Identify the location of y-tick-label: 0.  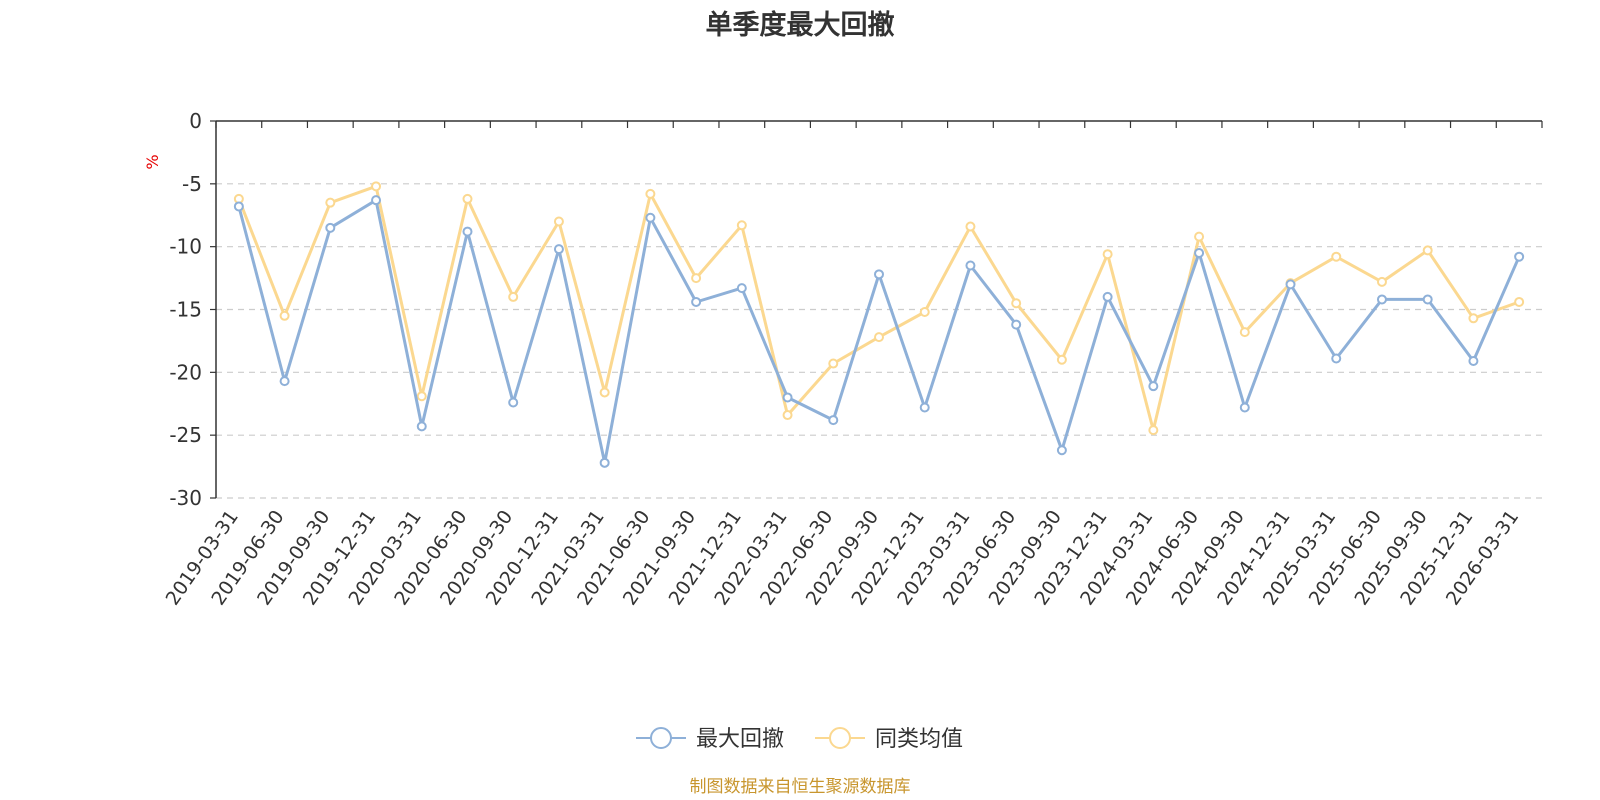
(195, 121).